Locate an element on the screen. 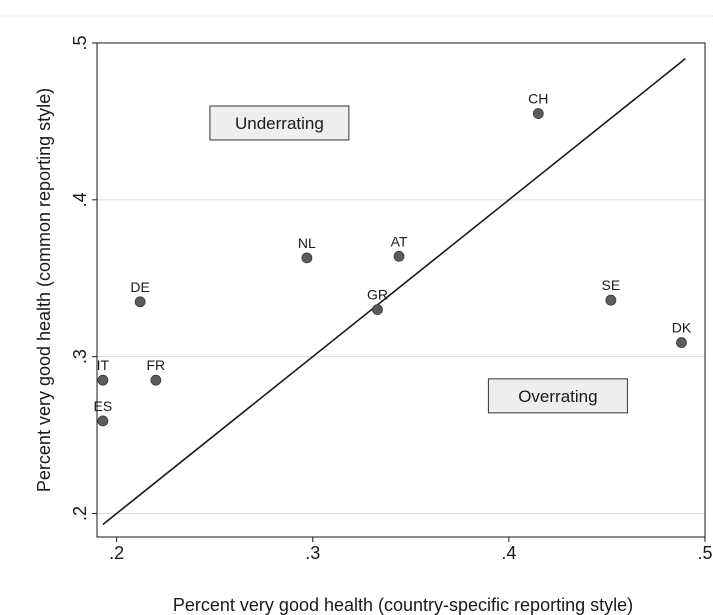 This screenshot has width=713, height=615. underrating-label: Underrating is located at coordinates (279, 123).